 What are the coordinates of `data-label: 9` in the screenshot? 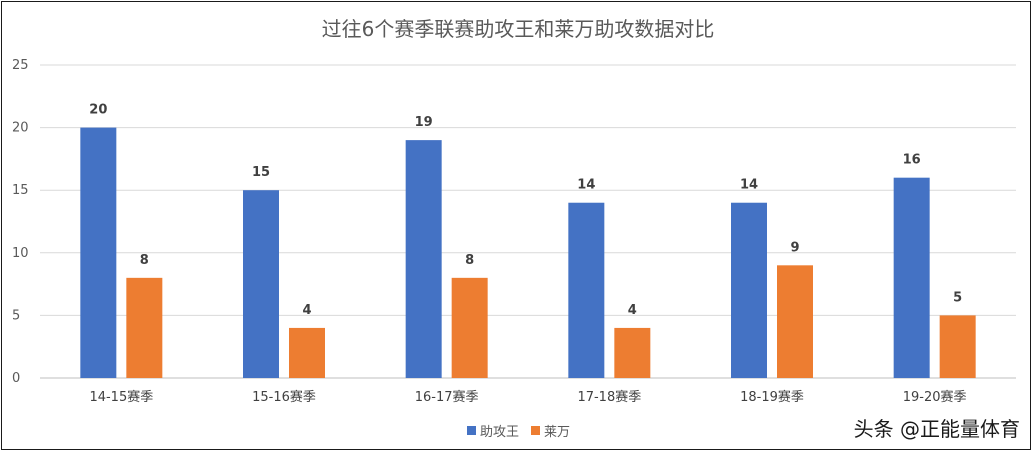 It's located at (794, 247).